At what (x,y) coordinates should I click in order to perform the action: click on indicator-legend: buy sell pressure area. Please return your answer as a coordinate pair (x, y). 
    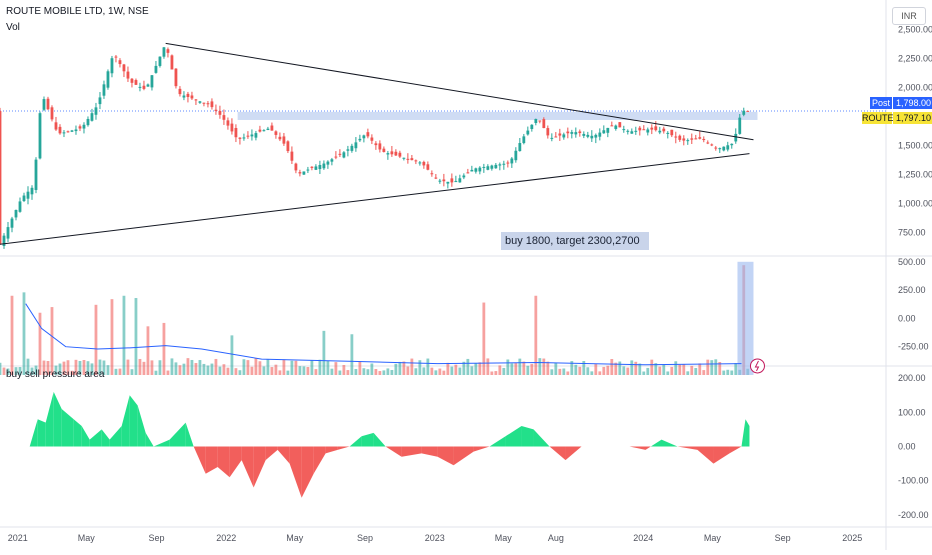
    Looking at the image, I should click on (55, 374).